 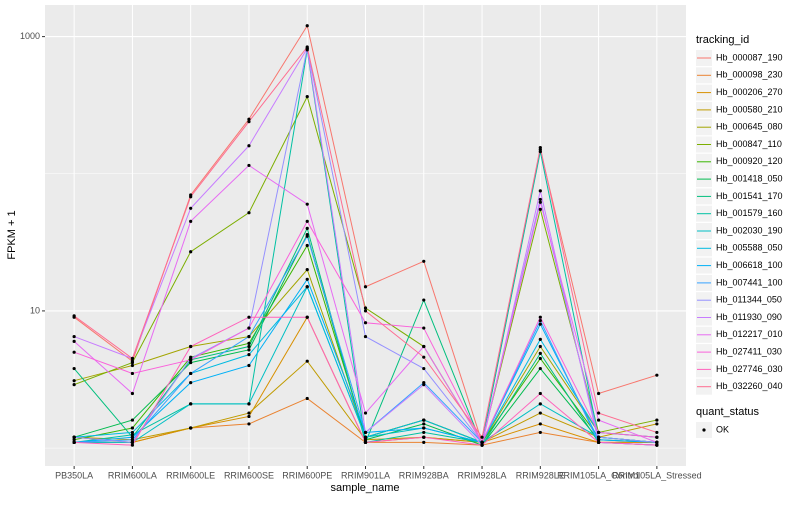 What do you see at coordinates (307, 475) in the screenshot?
I see `x-tick-label: RRIM600PE` at bounding box center [307, 475].